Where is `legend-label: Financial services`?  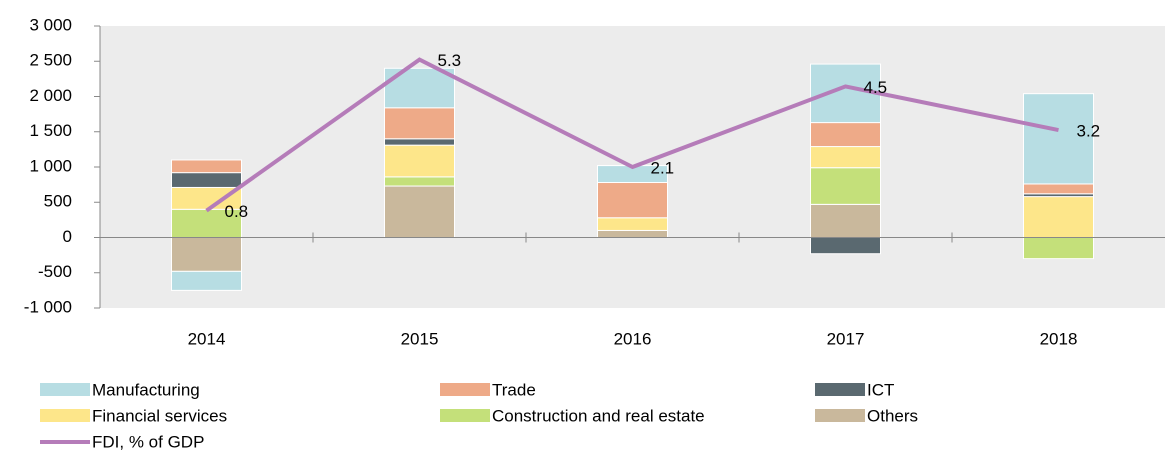 legend-label: Financial services is located at coordinates (159, 415).